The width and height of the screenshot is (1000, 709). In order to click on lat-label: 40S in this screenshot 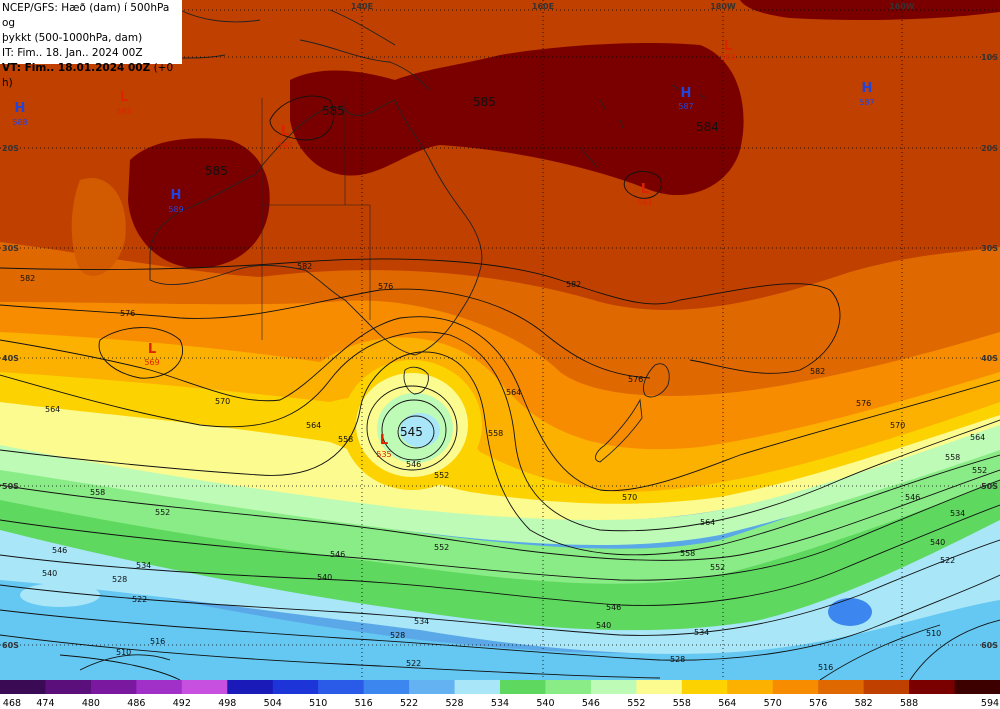, I will do `click(989, 358)`.